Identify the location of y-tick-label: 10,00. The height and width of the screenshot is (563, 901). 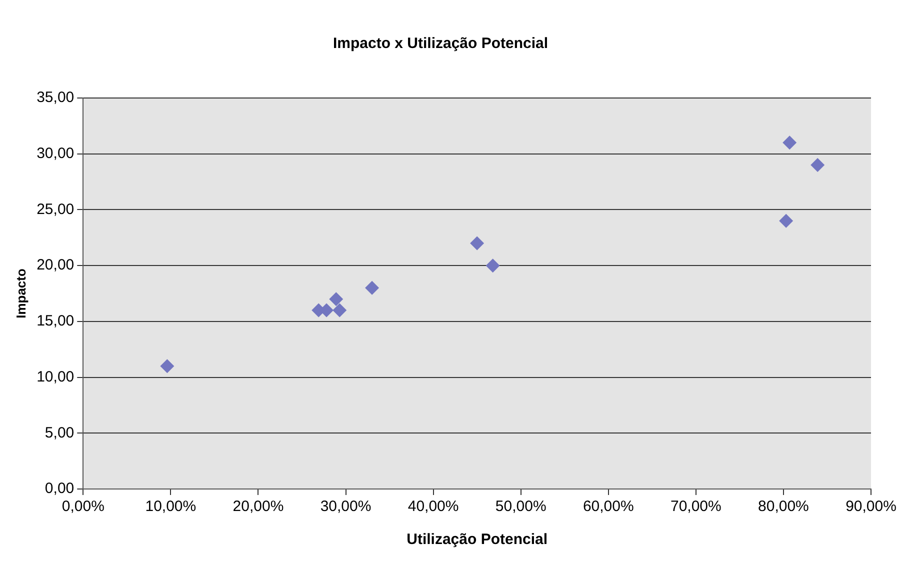
(55, 377).